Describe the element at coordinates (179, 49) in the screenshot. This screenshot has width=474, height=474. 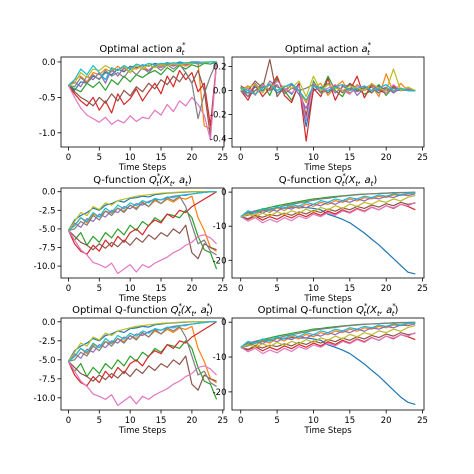
I see `title-math: a` at that location.